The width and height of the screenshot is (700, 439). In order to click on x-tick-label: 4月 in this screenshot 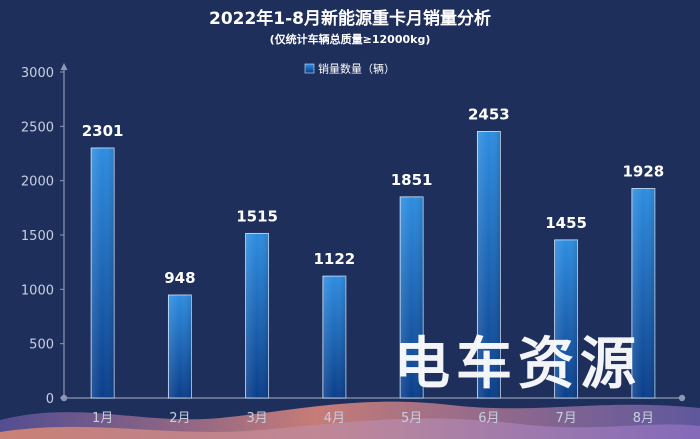, I will do `click(334, 418)`.